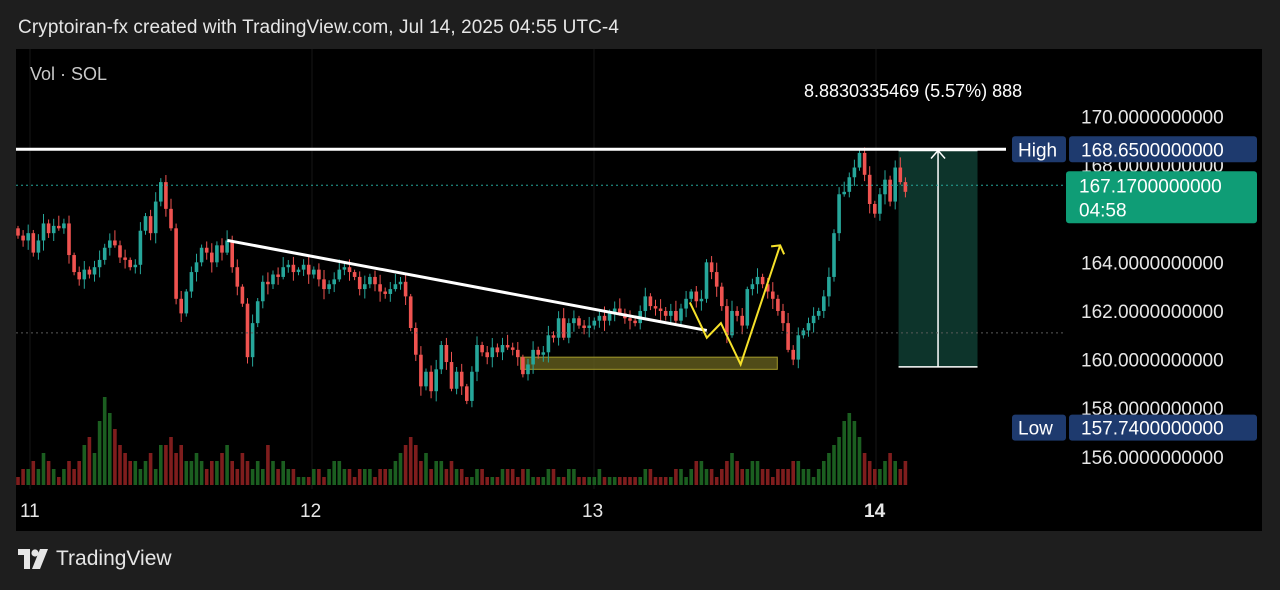  I want to click on low-badge-value-badge, so click(1163, 427).